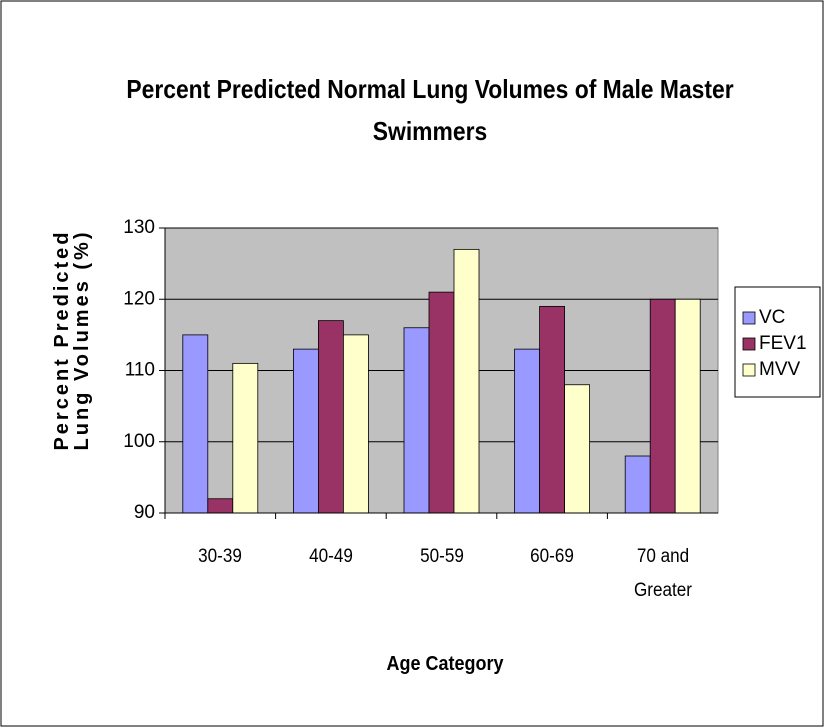  What do you see at coordinates (445, 664) in the screenshot?
I see `x-axis-label: Age Category` at bounding box center [445, 664].